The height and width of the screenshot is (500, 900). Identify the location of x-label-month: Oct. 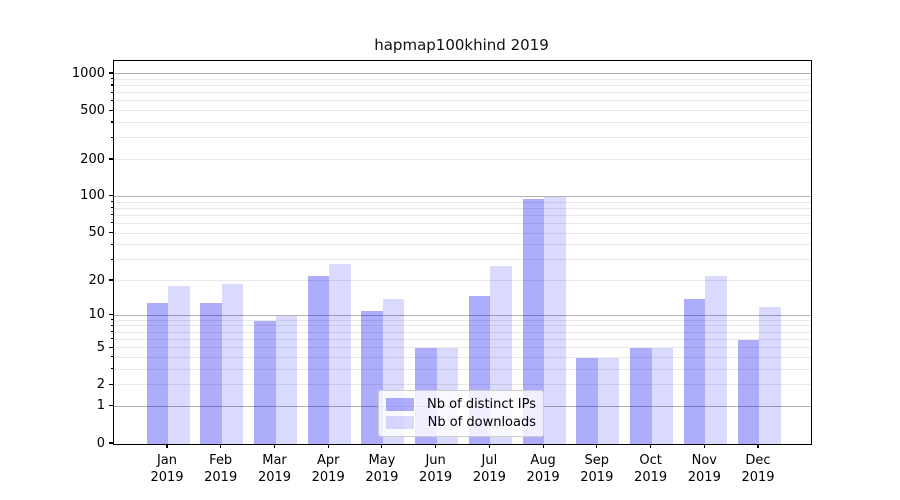
(650, 460).